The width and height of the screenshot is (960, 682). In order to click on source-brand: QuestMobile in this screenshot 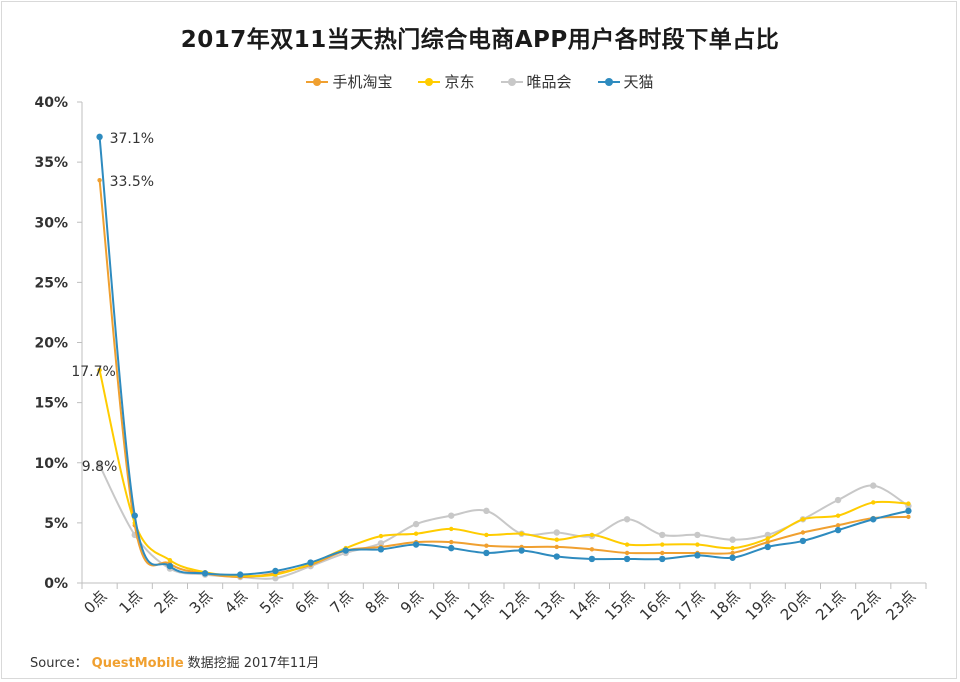, I will do `click(137, 663)`.